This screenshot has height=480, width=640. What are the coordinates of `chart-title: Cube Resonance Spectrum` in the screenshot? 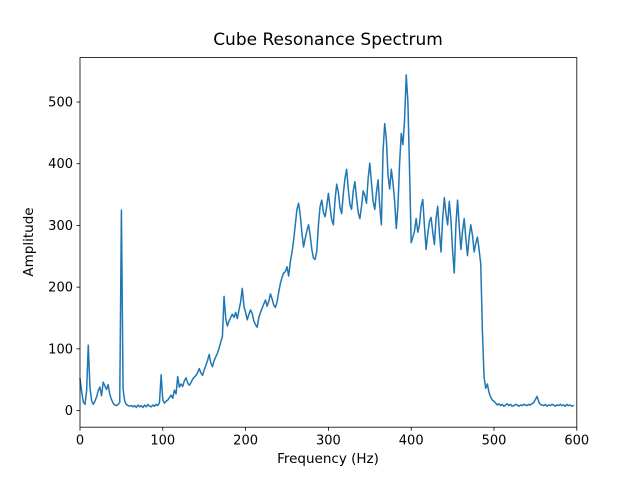 It's located at (328, 40).